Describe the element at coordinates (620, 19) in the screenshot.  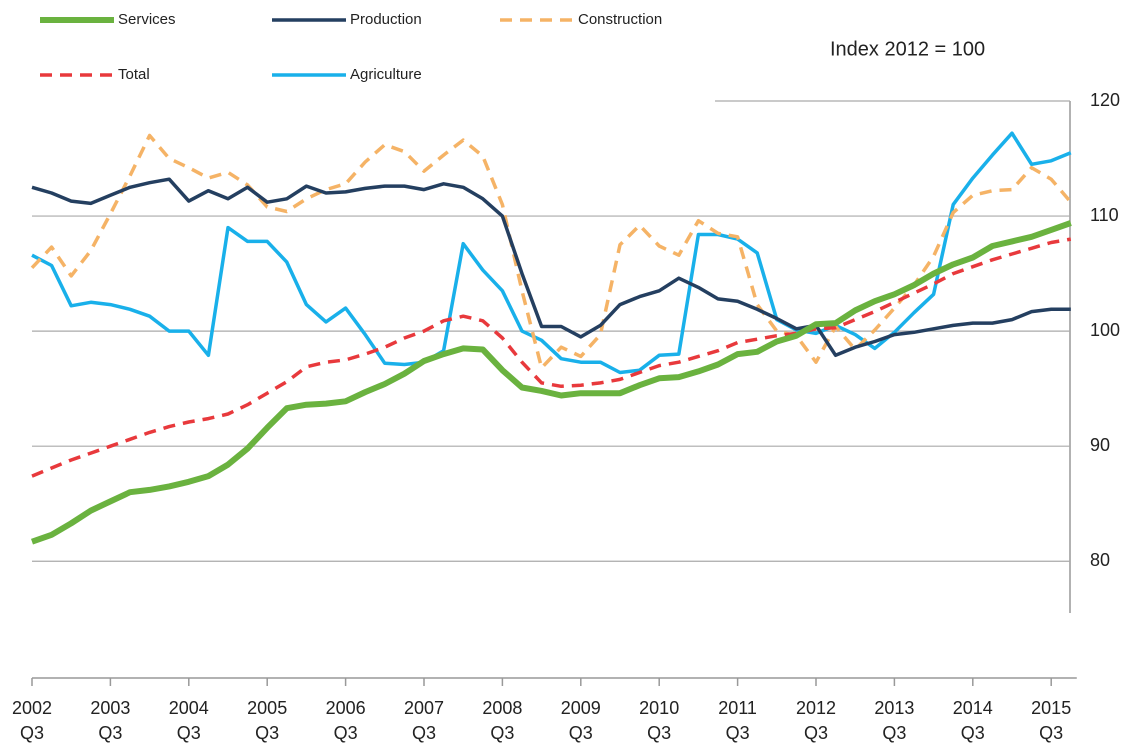
I see `legend-label: Construction` at that location.